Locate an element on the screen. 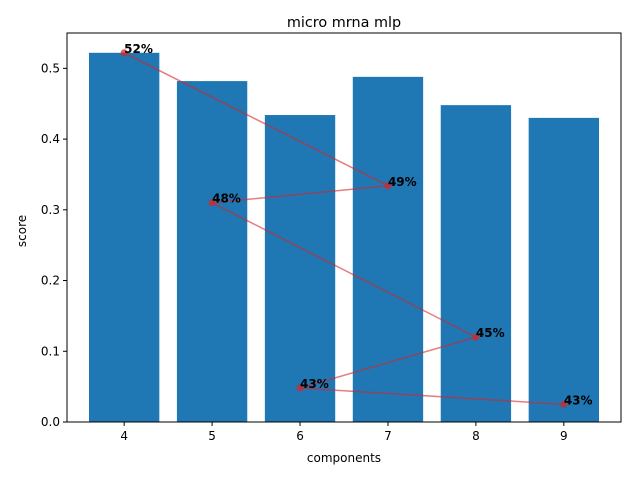 The image size is (640, 480). y-tick-label: 0.3 is located at coordinates (50, 210).